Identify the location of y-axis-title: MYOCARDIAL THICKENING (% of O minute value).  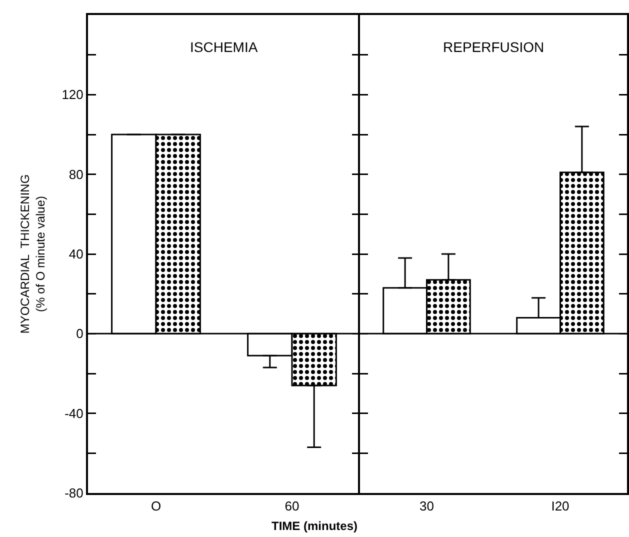
(33, 254).